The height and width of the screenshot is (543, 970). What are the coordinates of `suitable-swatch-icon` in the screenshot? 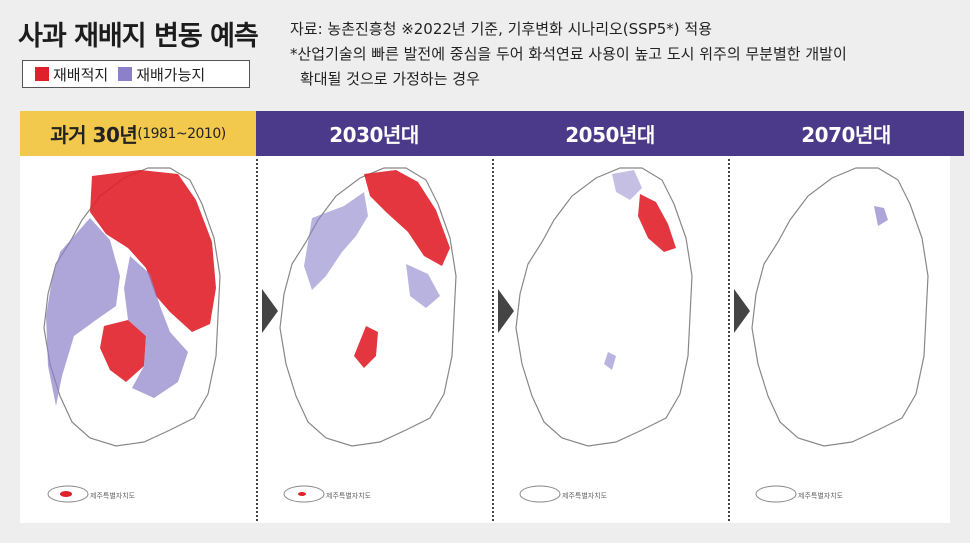 It's located at (42, 74).